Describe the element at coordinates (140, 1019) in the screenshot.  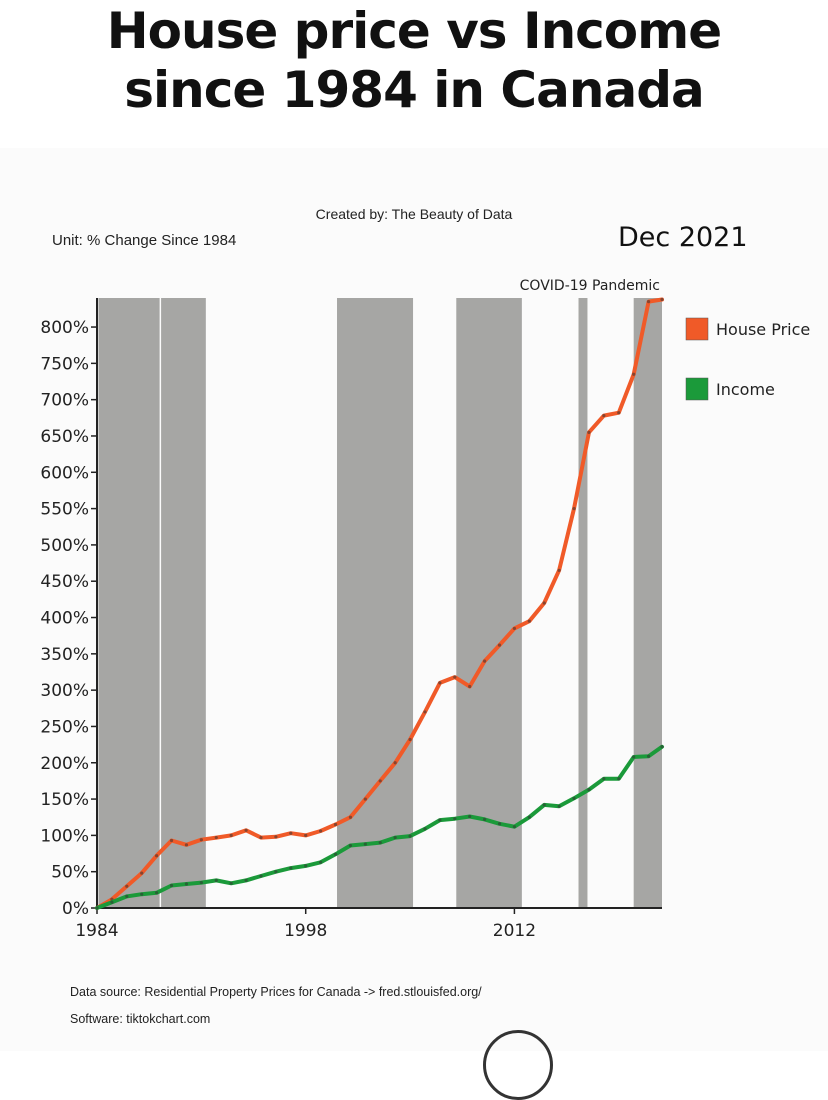
I see `software-note: Software: tiktokchart.com` at that location.